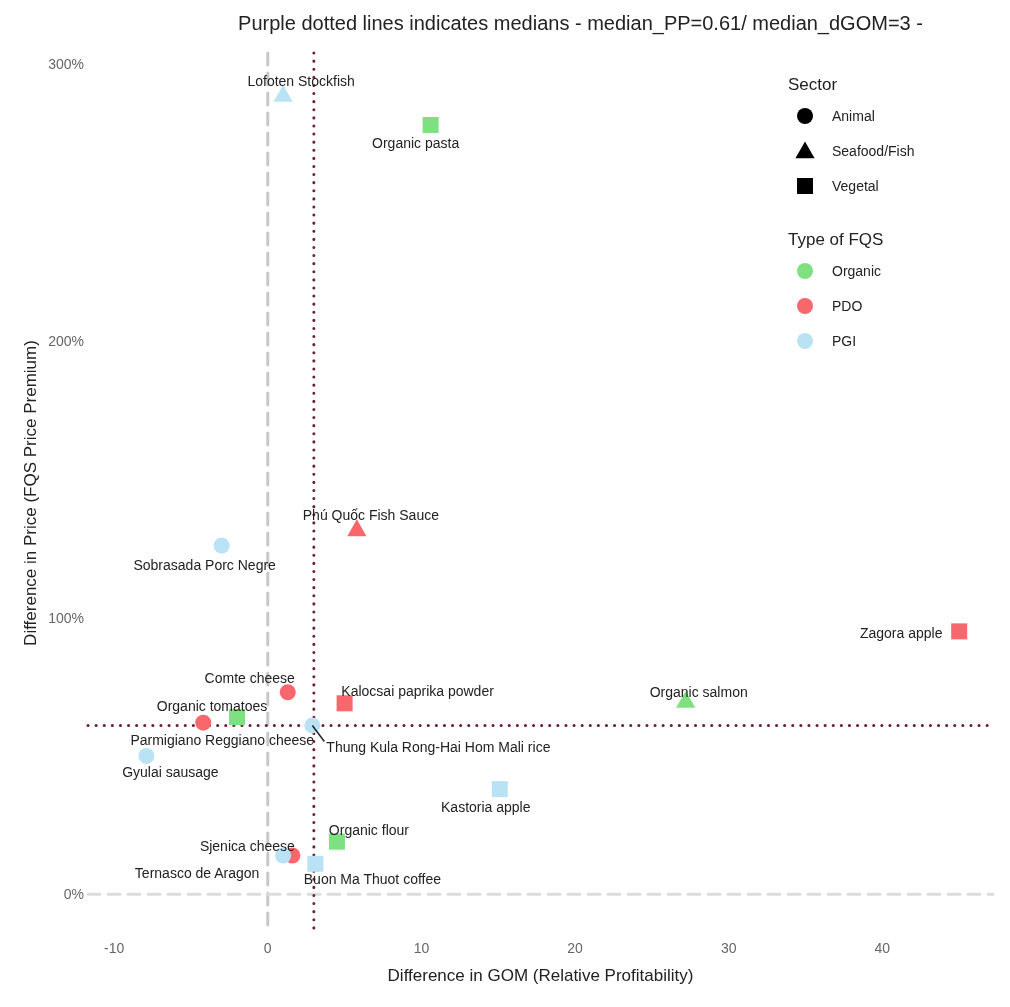 This screenshot has width=1010, height=1007. Describe the element at coordinates (857, 271) in the screenshot. I see `legend-label: Organic` at that location.